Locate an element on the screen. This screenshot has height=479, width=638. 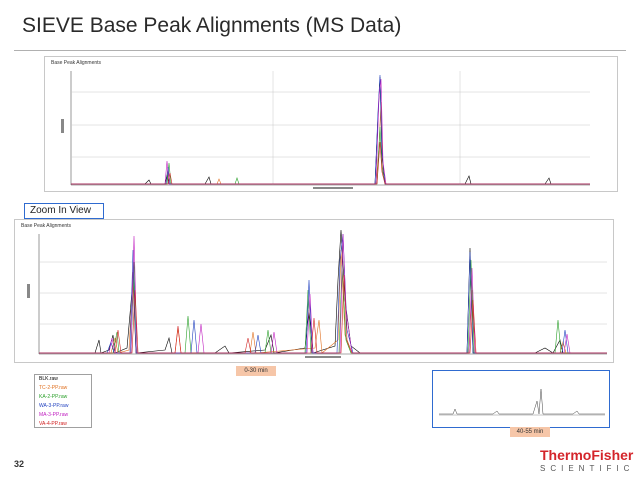
inset-chart is located at coordinates (522, 402).